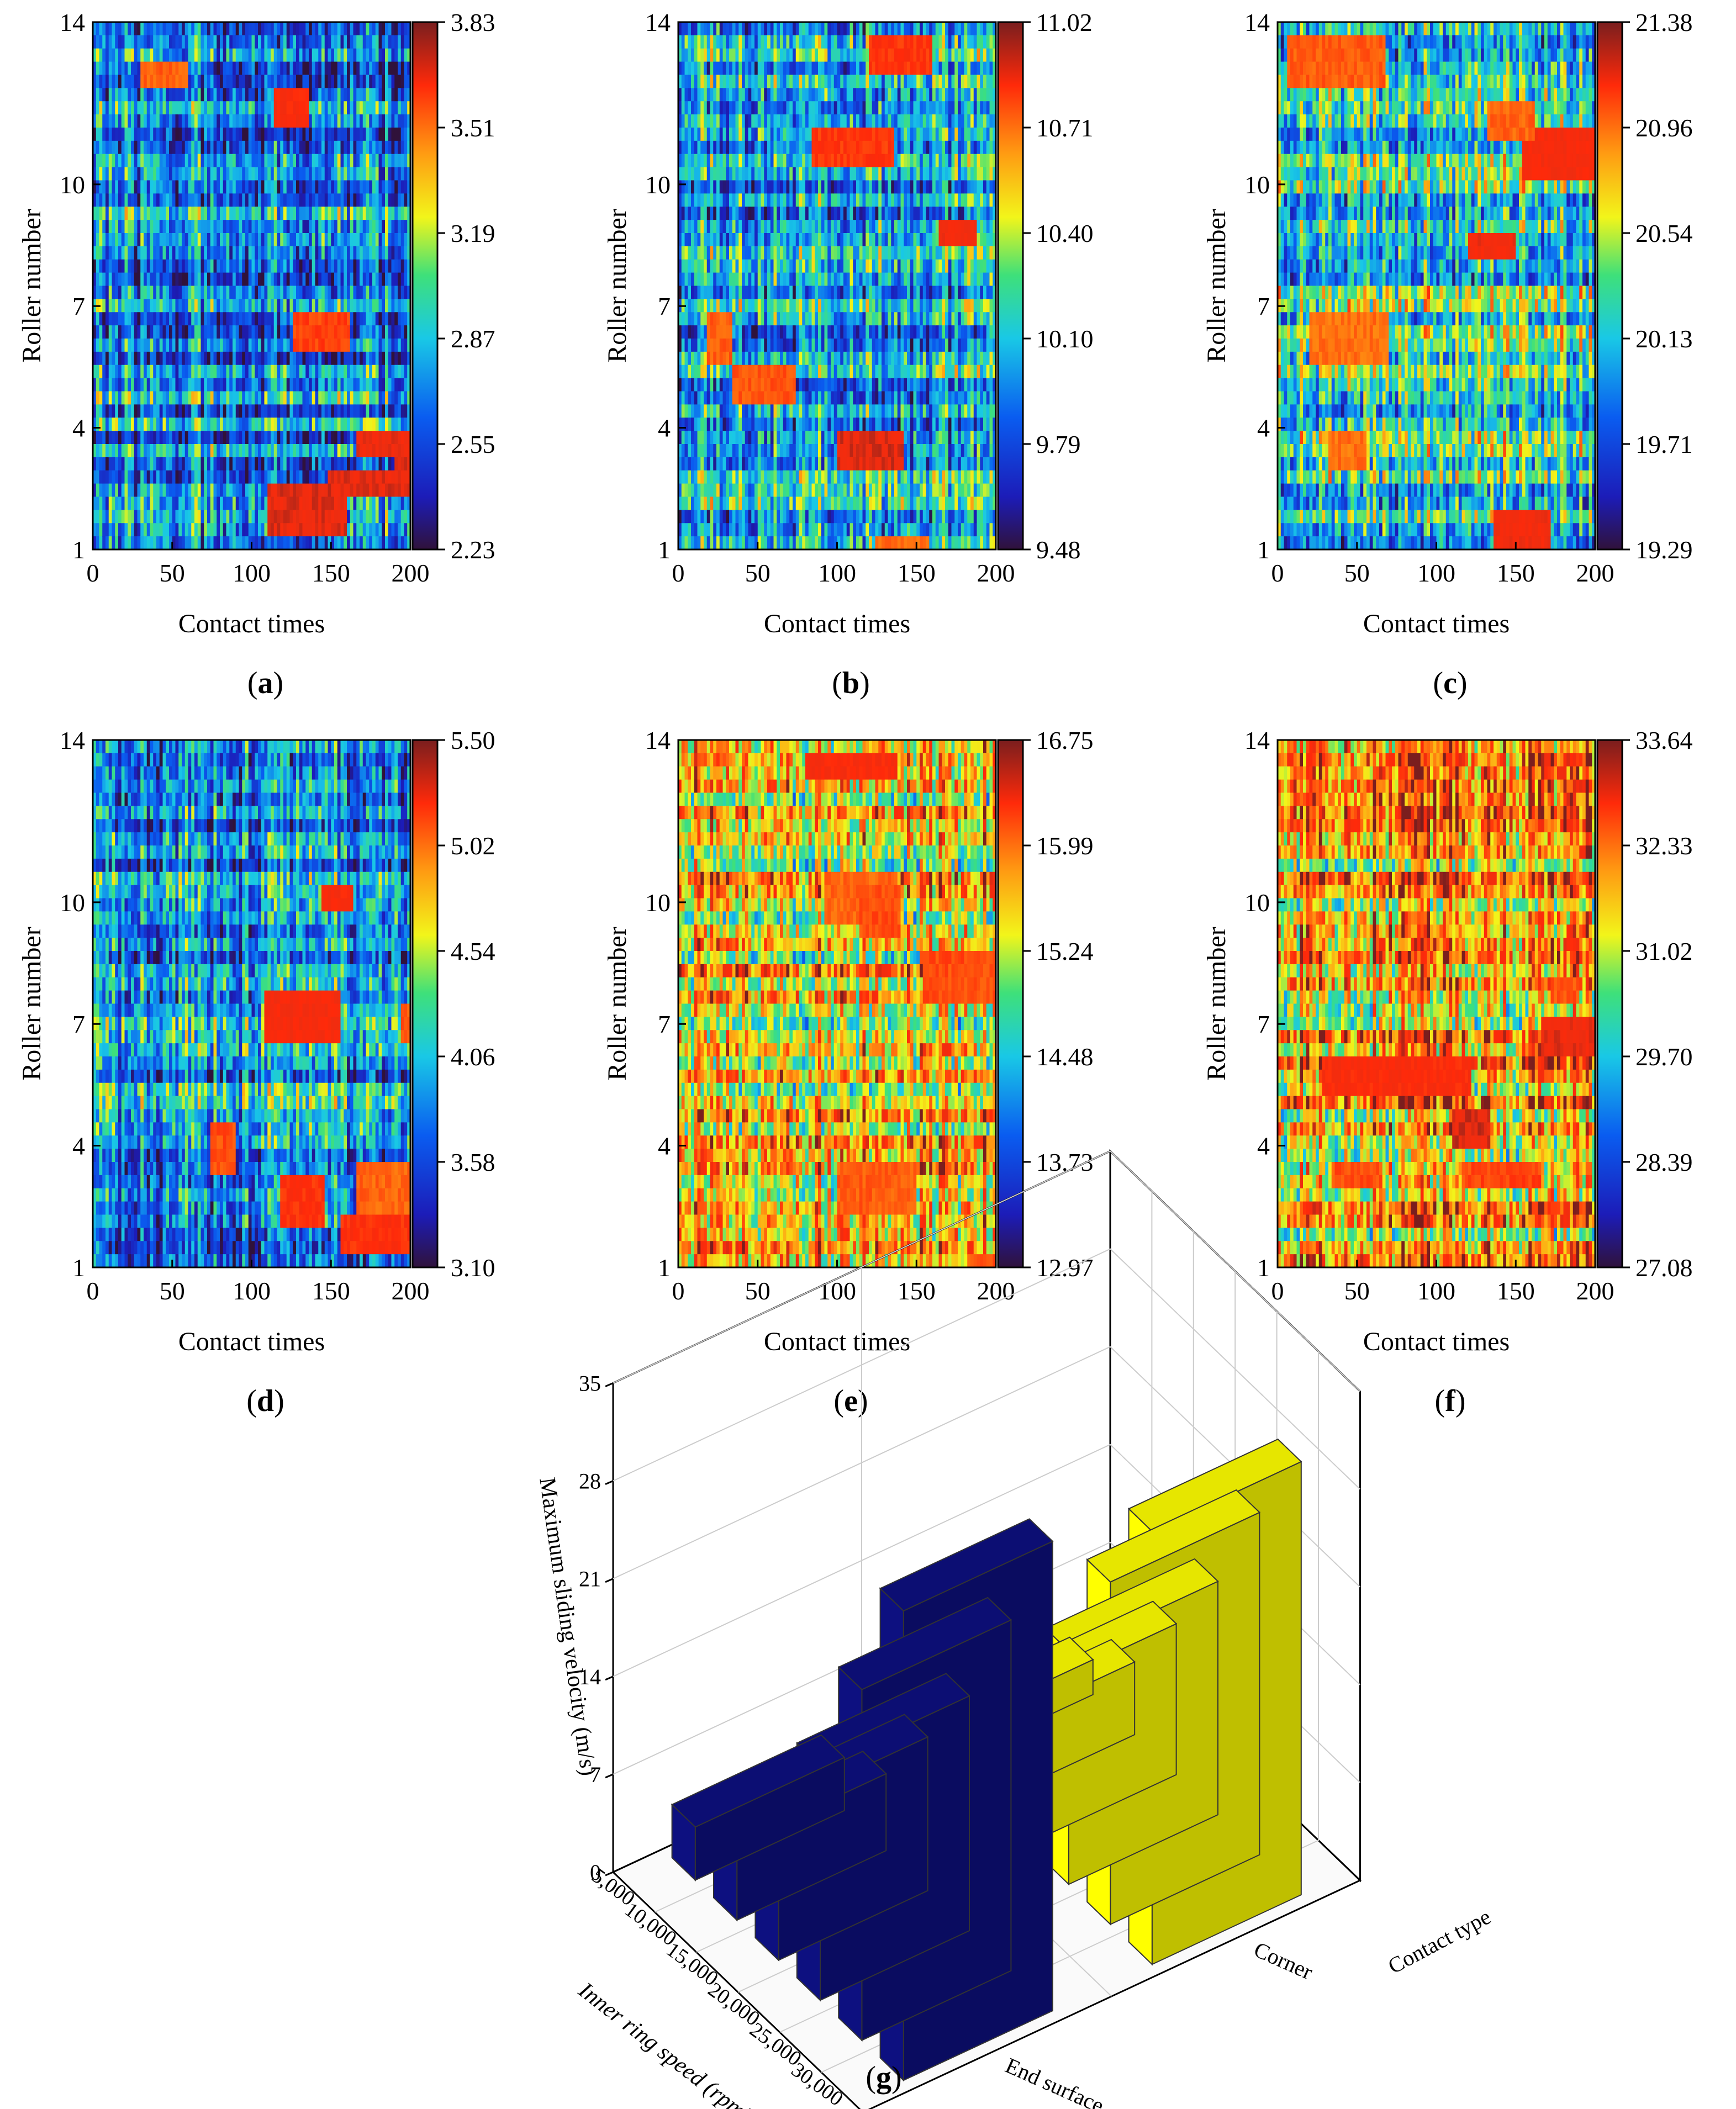 This screenshot has height=2109, width=1736. Describe the element at coordinates (1065, 233) in the screenshot. I see `colorbar-tick-label: 10.40` at that location.